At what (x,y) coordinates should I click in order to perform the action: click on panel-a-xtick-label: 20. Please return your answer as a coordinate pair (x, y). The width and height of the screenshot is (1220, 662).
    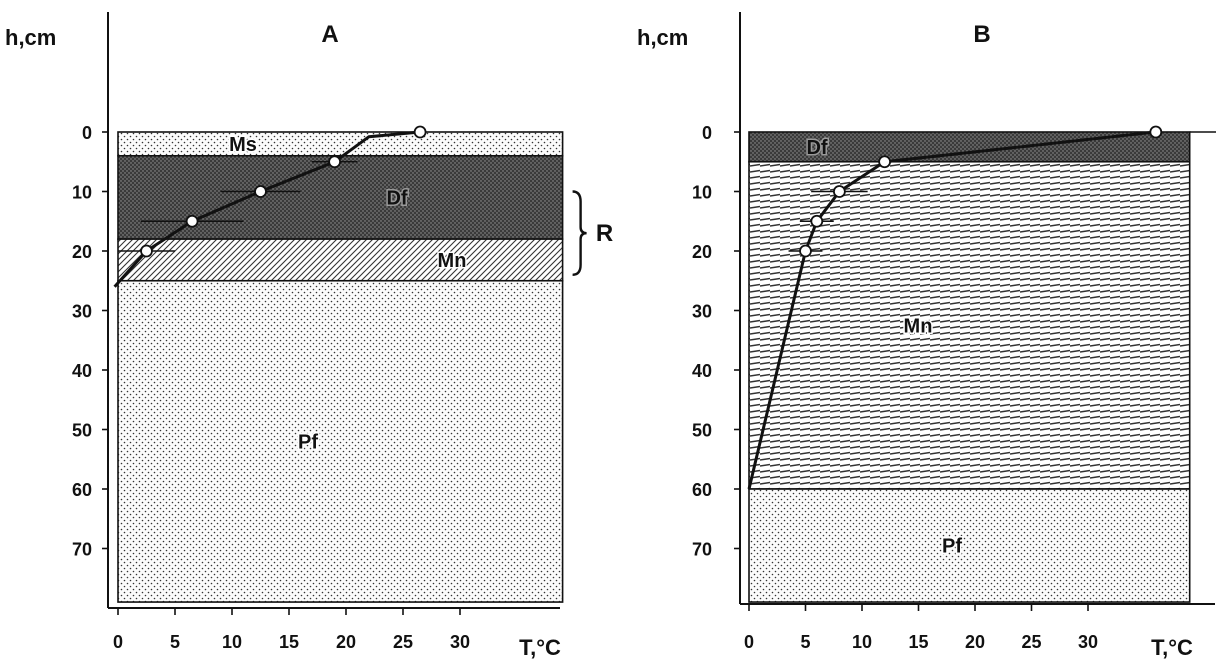
    Looking at the image, I should click on (346, 642).